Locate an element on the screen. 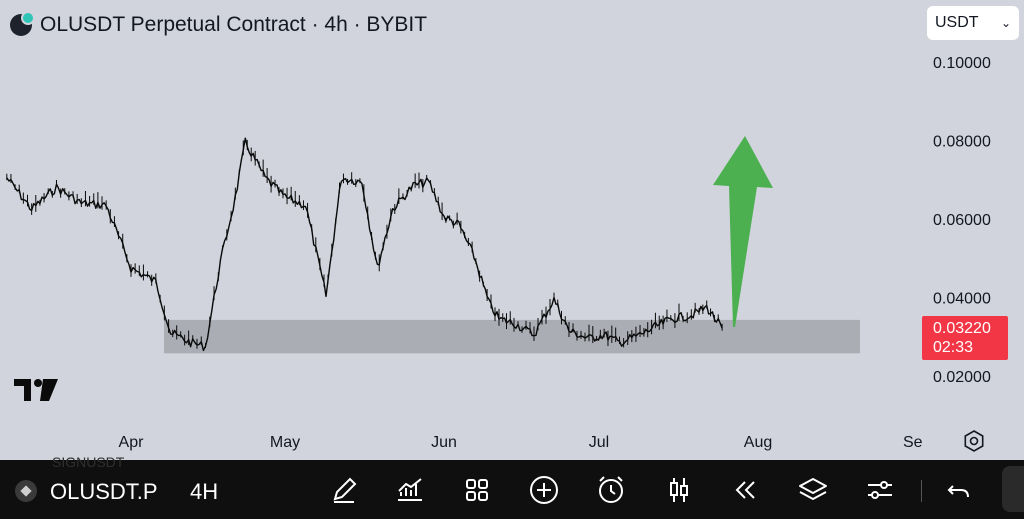 The height and width of the screenshot is (519, 1024). candles-icon is located at coordinates (679, 490).